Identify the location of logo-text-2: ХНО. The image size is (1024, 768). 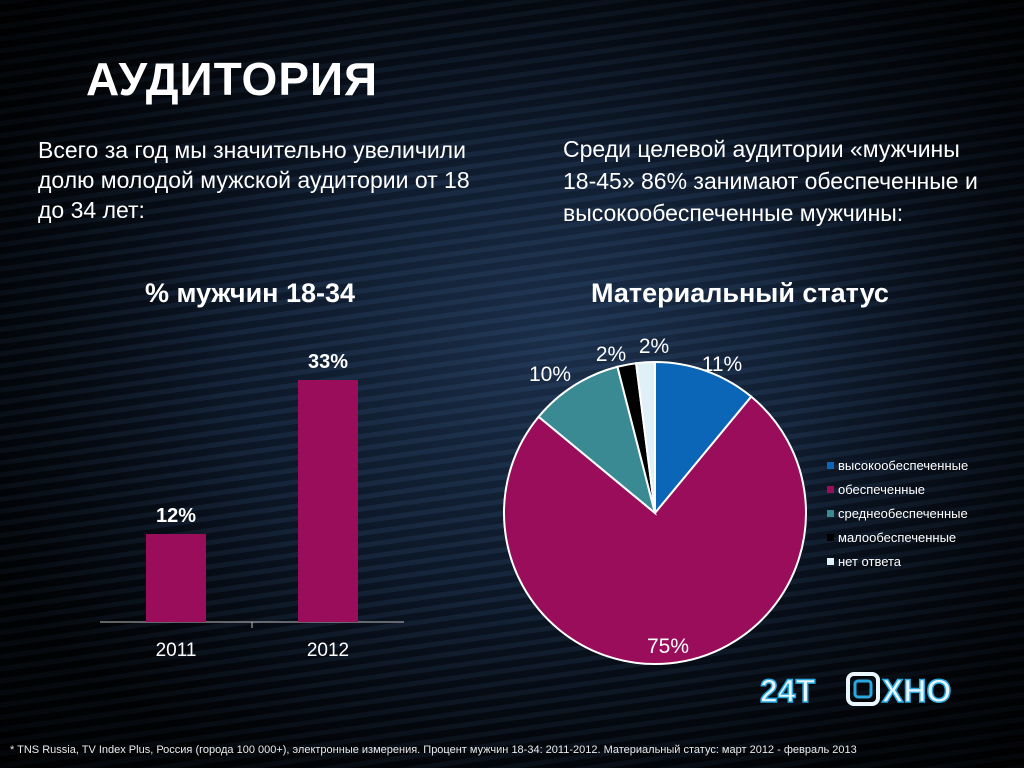
(916, 691).